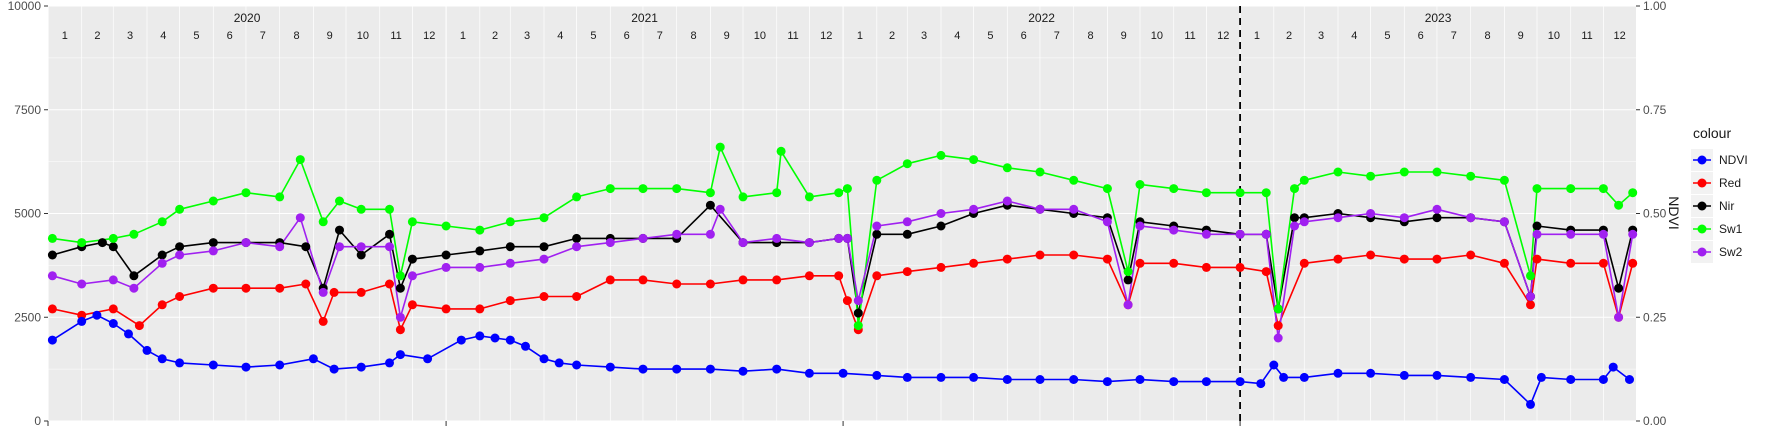  Describe the element at coordinates (1733, 160) in the screenshot. I see `legend-label-ndvi: NDVI` at that location.